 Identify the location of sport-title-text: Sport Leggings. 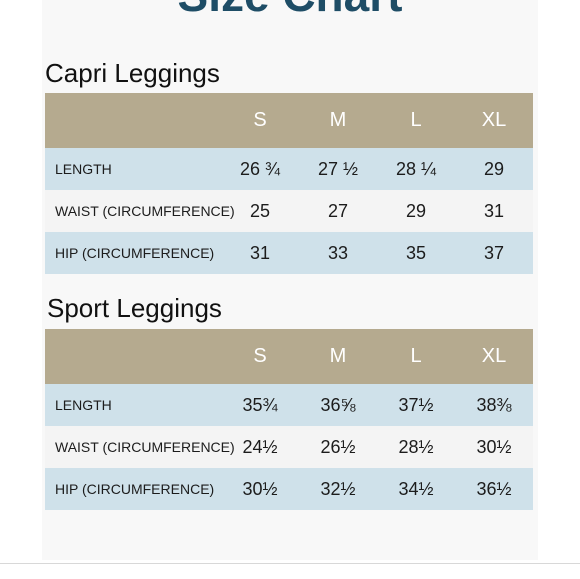
(134, 308).